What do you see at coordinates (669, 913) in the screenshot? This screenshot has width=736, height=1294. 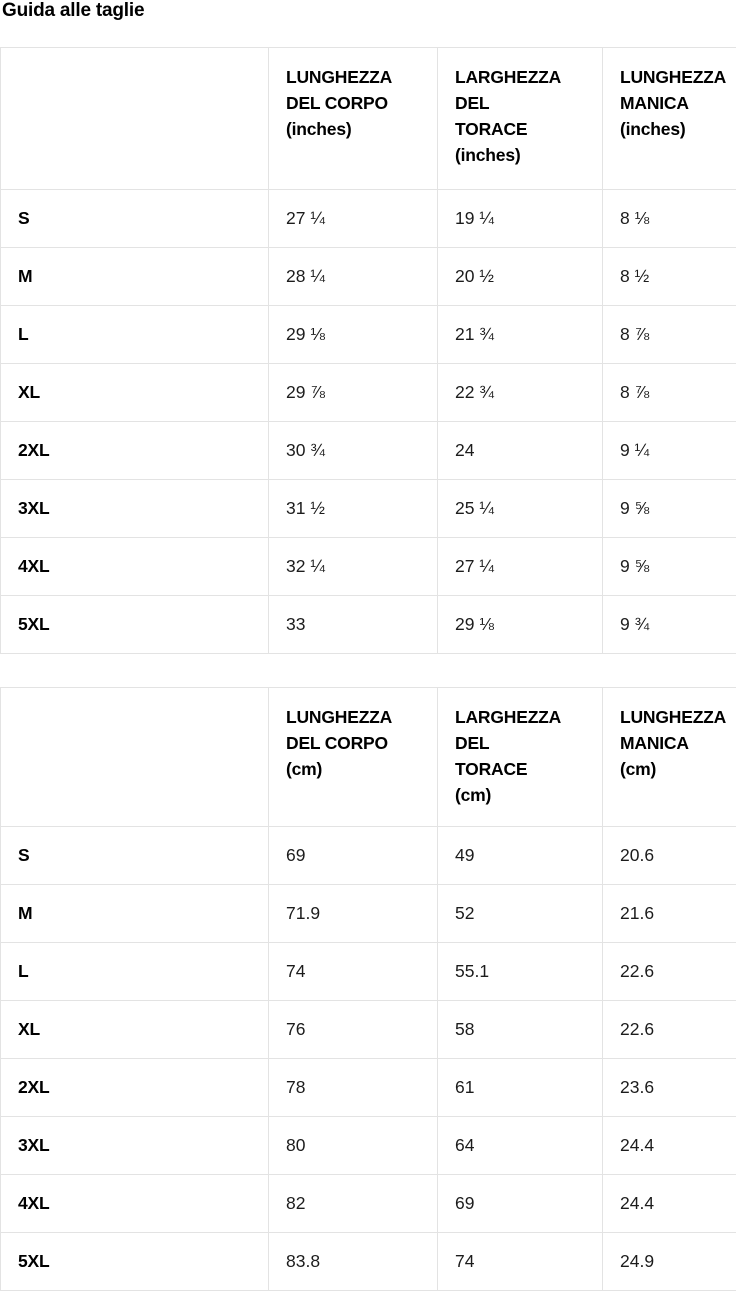 I see `size-value: 21.6` at bounding box center [669, 913].